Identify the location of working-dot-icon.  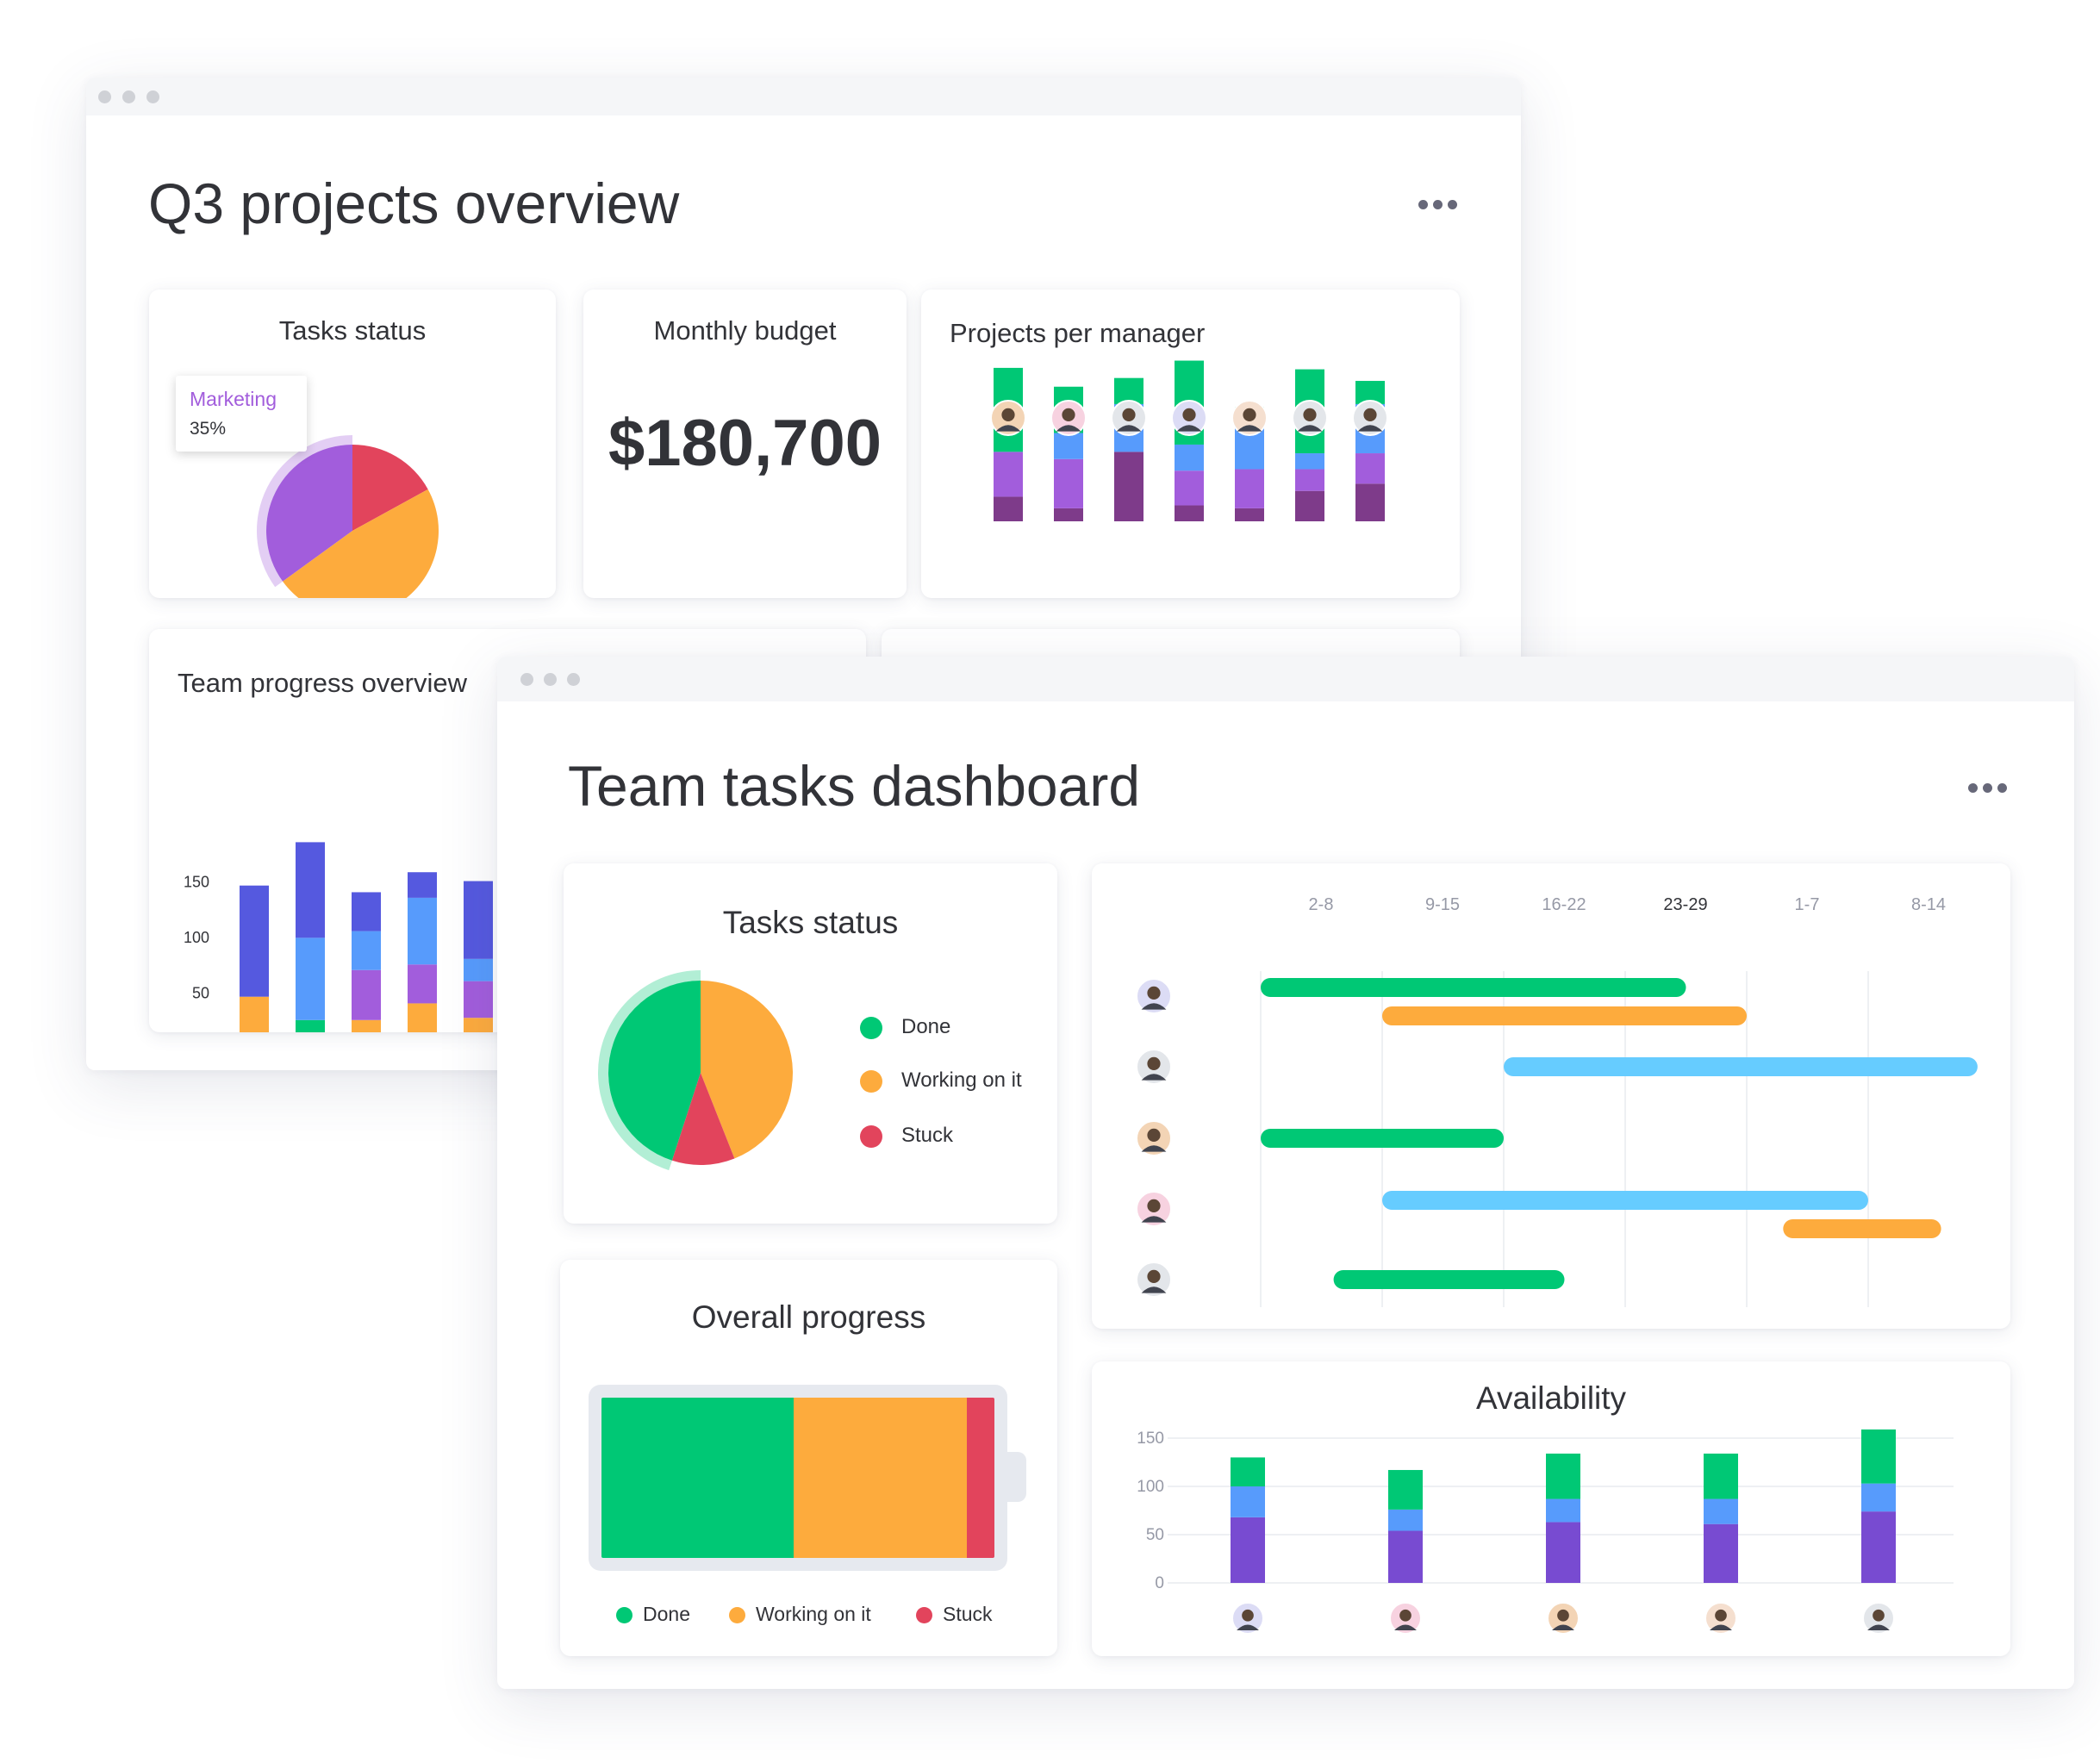
(871, 1081).